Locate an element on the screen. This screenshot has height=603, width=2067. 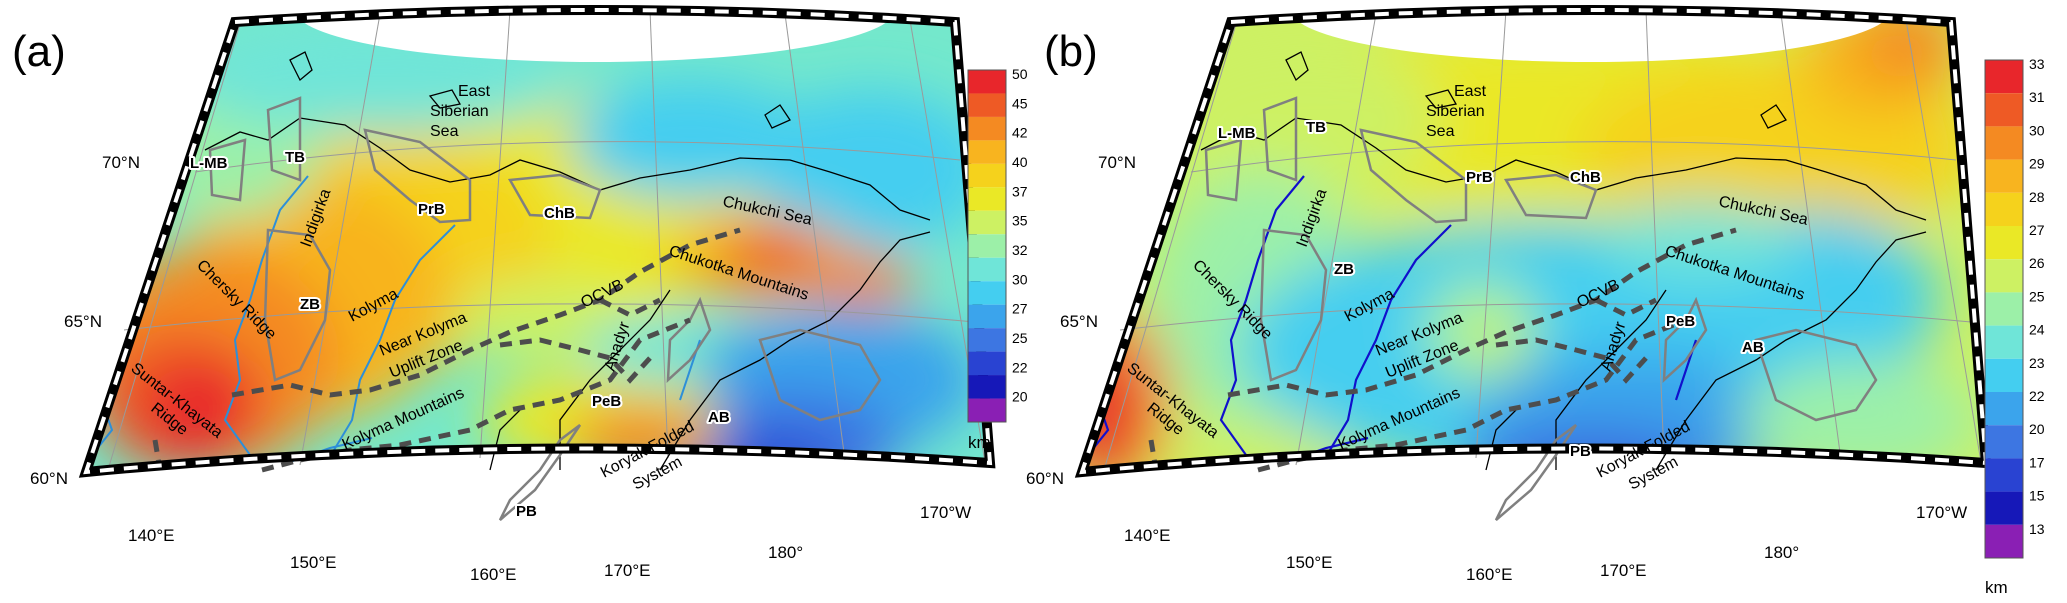
panel-b-label-tb: TB is located at coordinates (1316, 127).